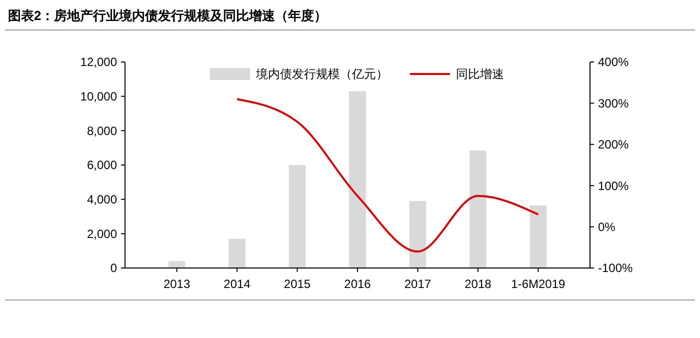 The image size is (700, 338). Describe the element at coordinates (99, 97) in the screenshot. I see `y-tick-label: 10,000` at that location.